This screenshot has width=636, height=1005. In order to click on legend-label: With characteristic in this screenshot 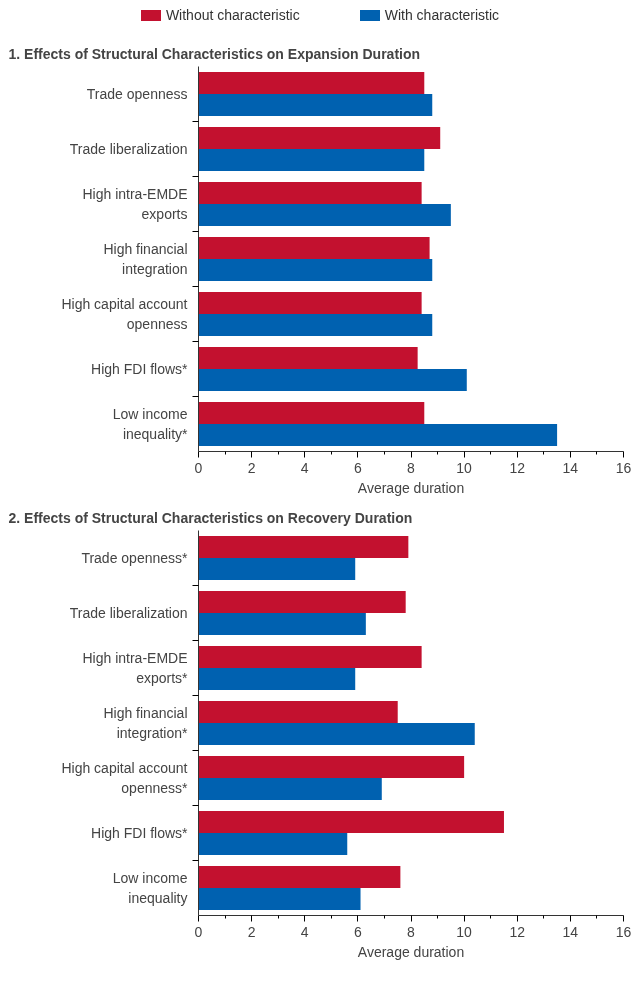, I will do `click(441, 15)`.